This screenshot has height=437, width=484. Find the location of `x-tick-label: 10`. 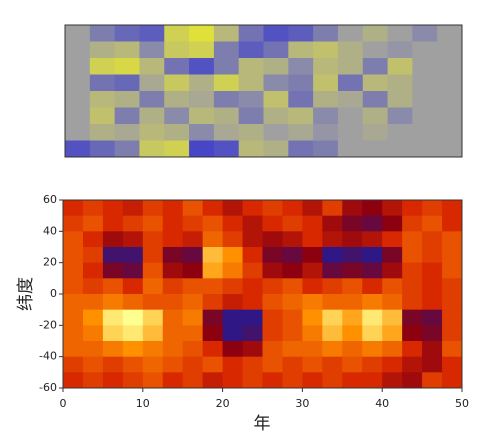

x-tick-label: 10 is located at coordinates (143, 403).